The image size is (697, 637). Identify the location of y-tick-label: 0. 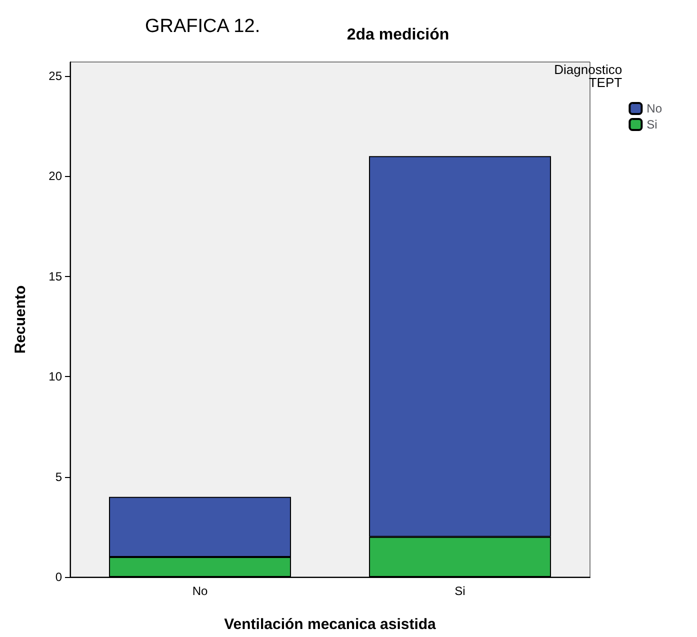
(58, 577).